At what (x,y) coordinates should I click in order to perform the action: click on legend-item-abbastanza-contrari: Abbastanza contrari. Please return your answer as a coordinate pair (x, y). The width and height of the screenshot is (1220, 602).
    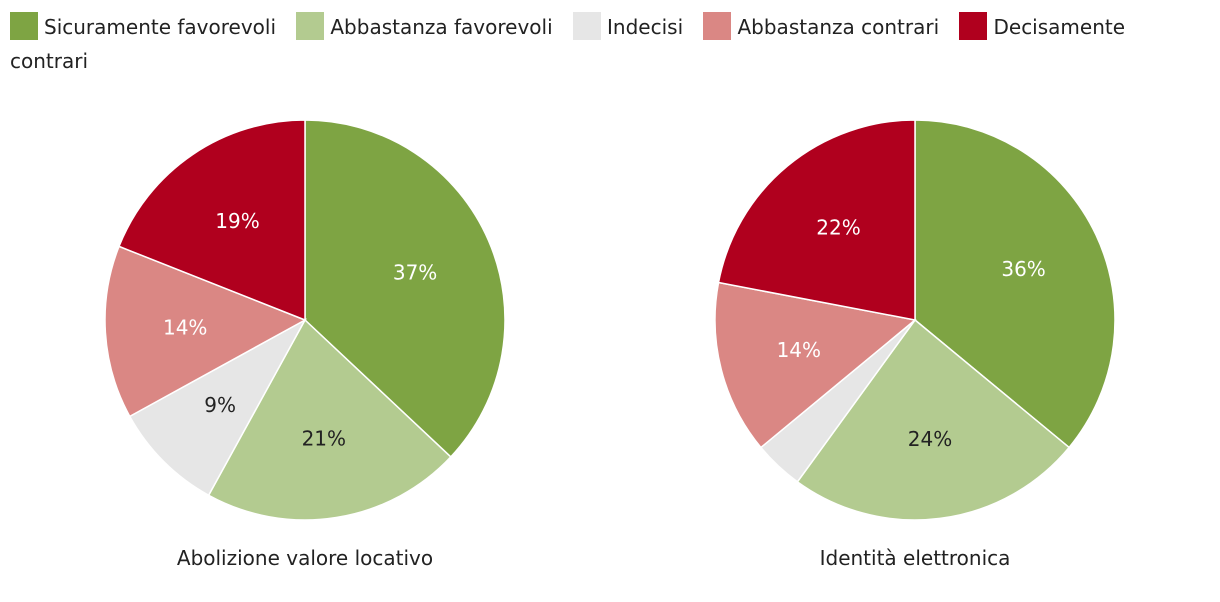
    Looking at the image, I should click on (821, 26).